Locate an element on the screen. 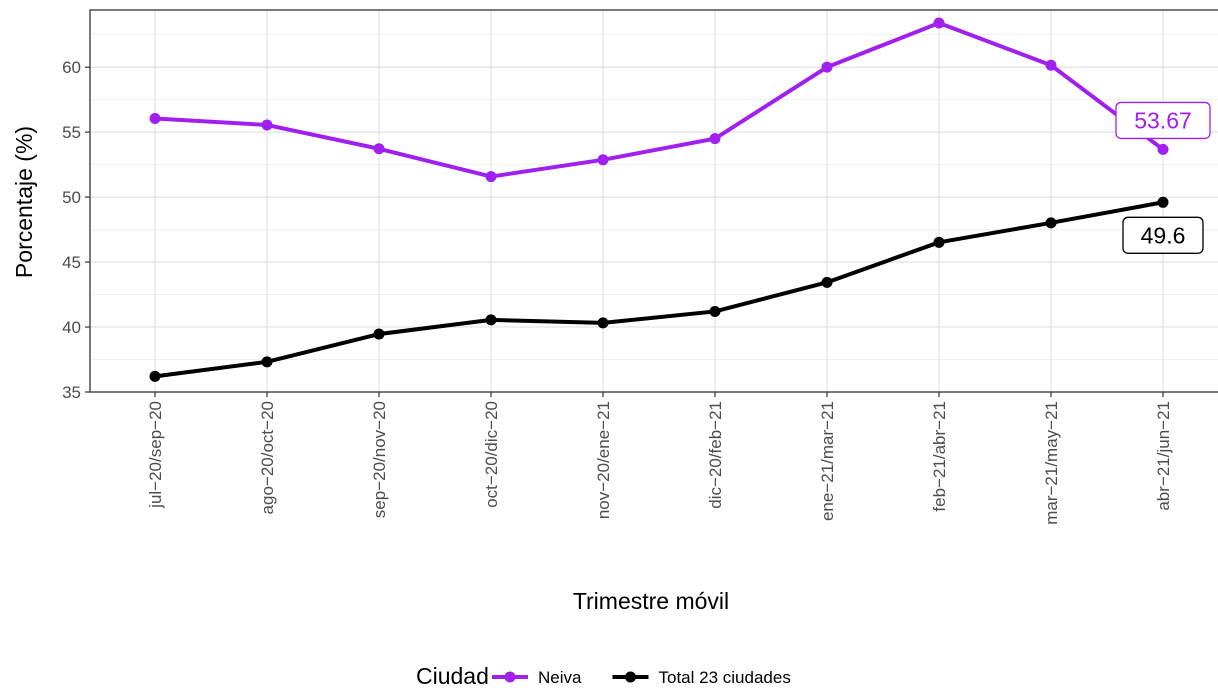  y-tick-label: 50 is located at coordinates (71, 197).